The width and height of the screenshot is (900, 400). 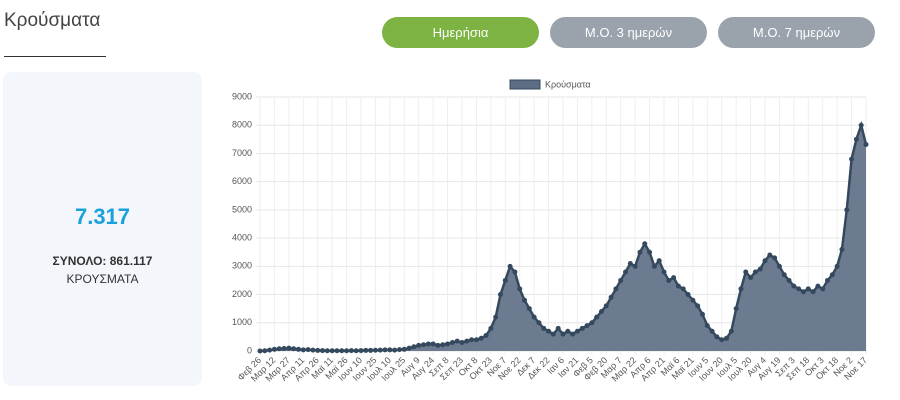 What do you see at coordinates (460, 32) in the screenshot?
I see `daily-button: Ημερήσια` at bounding box center [460, 32].